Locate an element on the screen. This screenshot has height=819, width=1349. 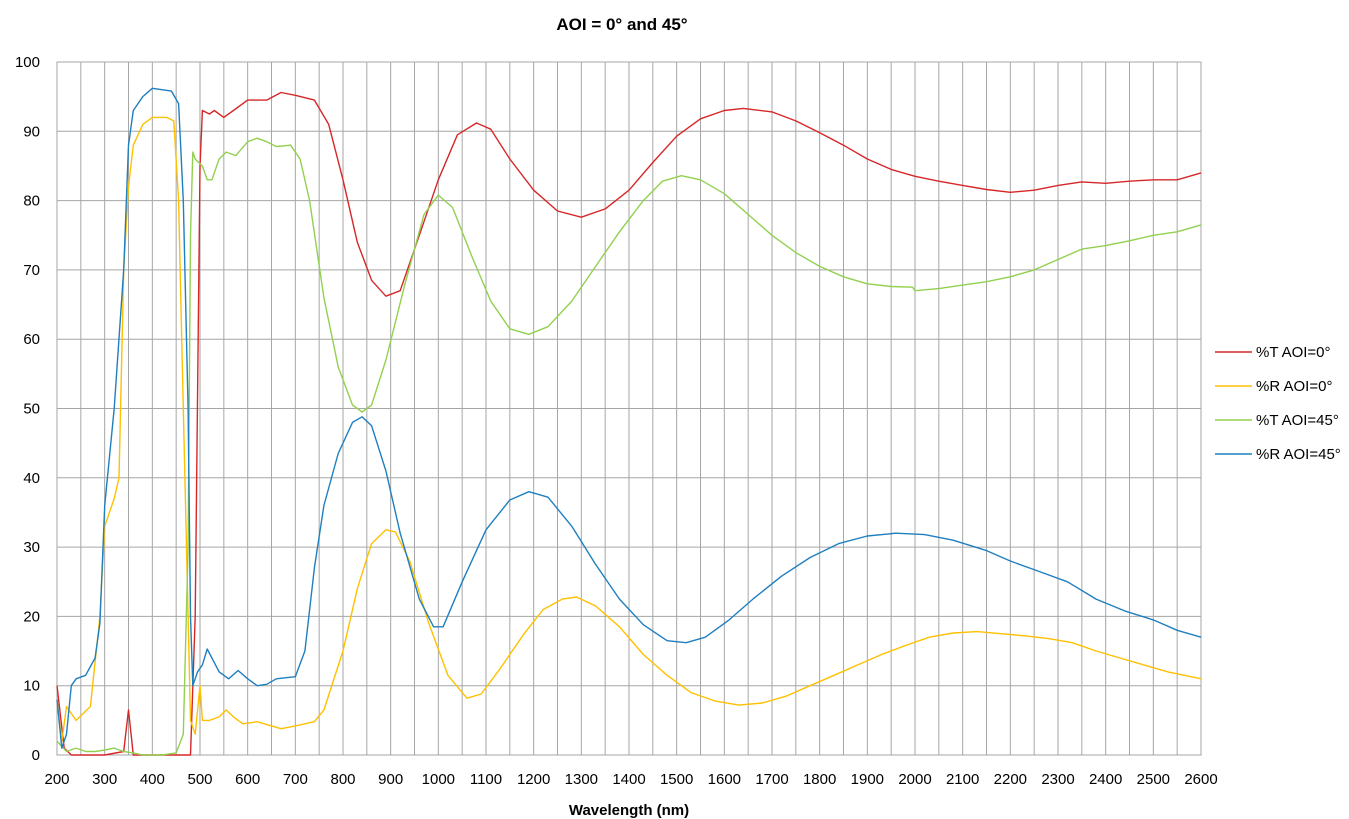
x-axis-title: Wavelength (nm) is located at coordinates (629, 810).